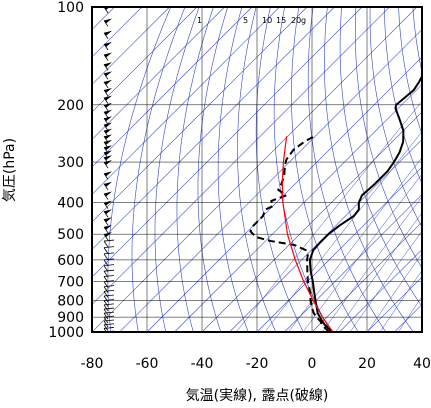 This screenshot has width=431, height=408. Describe the element at coordinates (307, 234) in the screenshot. I see `parcel-line` at that location.